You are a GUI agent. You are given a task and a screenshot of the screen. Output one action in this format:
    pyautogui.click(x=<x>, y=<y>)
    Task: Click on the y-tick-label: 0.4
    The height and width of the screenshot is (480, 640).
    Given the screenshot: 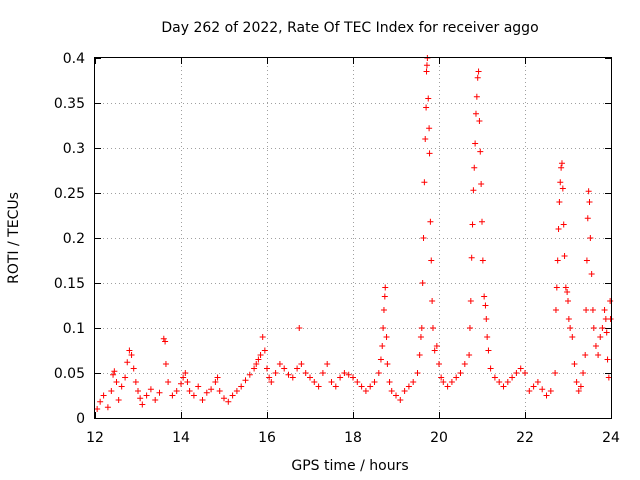 What is the action you would take?
    pyautogui.click(x=74, y=59)
    